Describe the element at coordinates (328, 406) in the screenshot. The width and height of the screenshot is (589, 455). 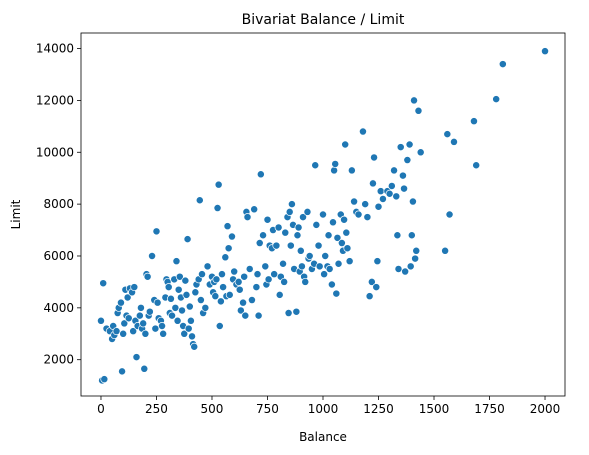
I see `x-axis: 0 250 500 750 1000 1250 1500 1750 2000` at that location.